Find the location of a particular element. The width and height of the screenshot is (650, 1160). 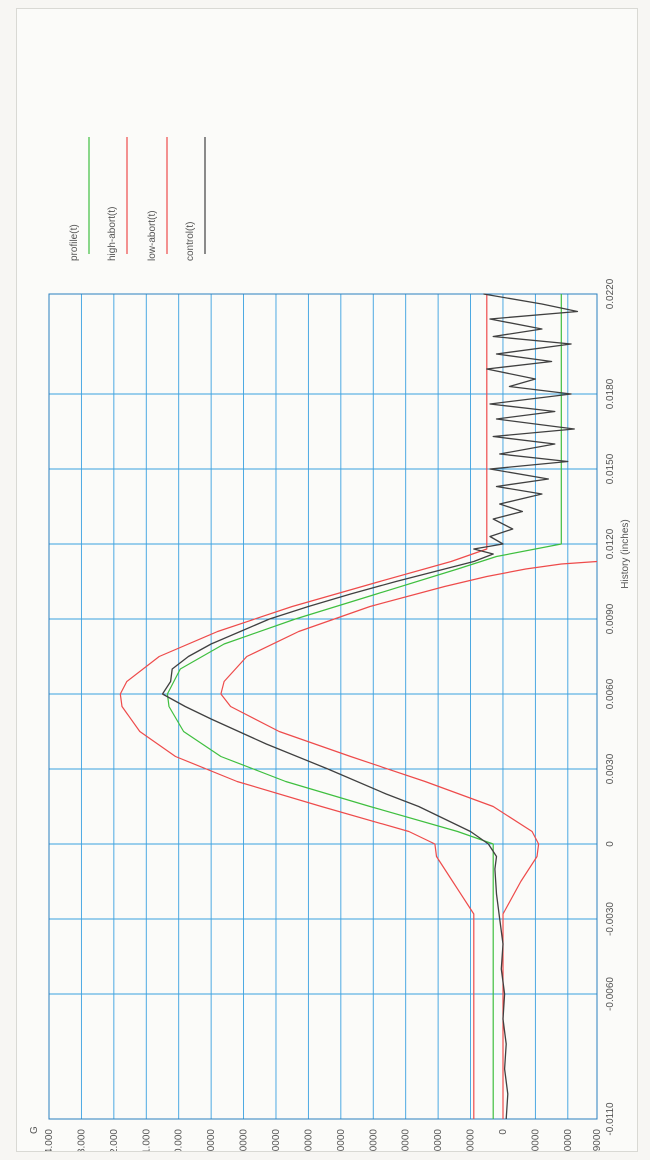

x-tick-label: 0.0120 is located at coordinates (610, 543).